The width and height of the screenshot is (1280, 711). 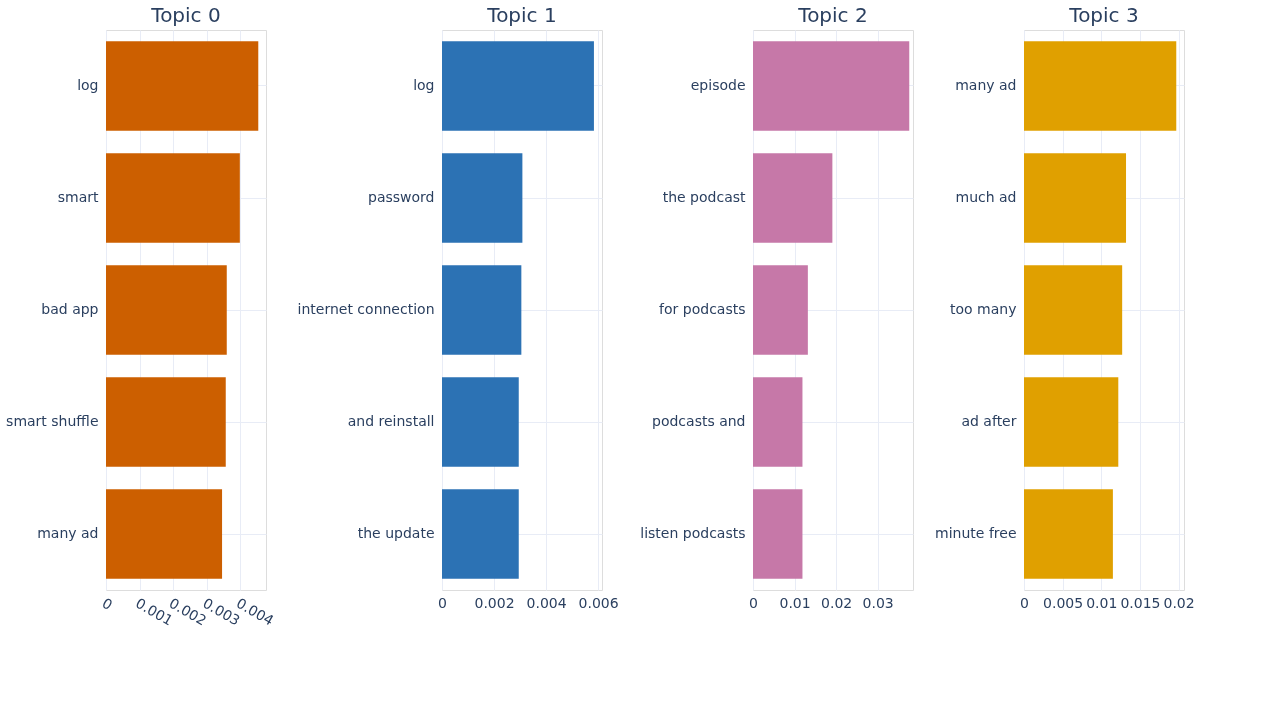 What do you see at coordinates (718, 85) in the screenshot?
I see `y-tick-label: episode` at bounding box center [718, 85].